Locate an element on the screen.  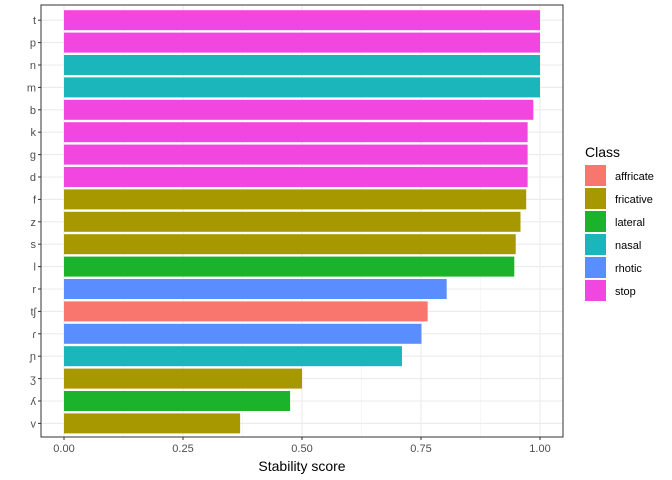
y-tick-label-item-15: ɲ is located at coordinates (32, 357).